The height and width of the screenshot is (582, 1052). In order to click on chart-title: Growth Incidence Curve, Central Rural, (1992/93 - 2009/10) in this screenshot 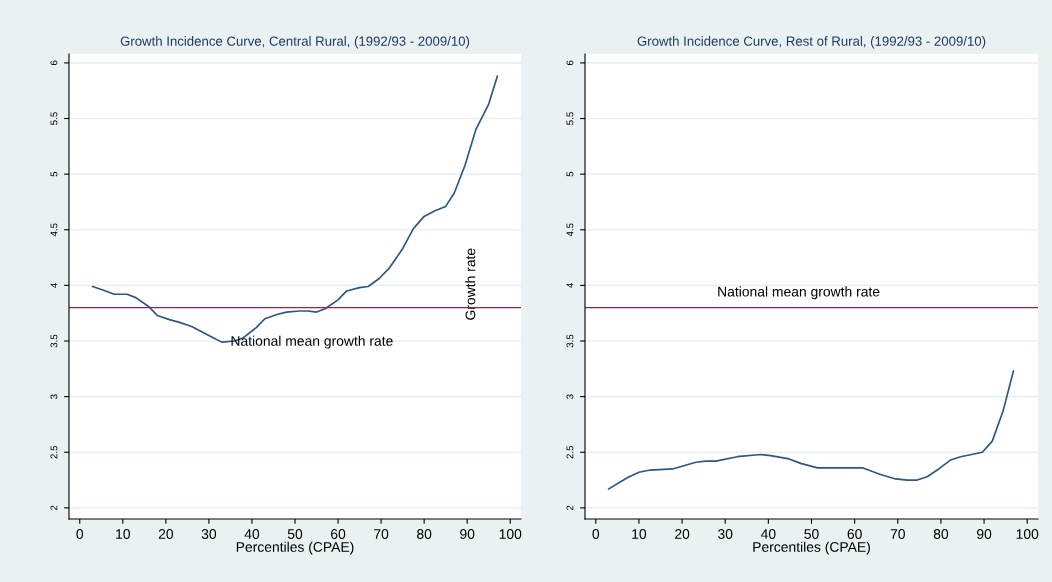, I will do `click(295, 42)`.